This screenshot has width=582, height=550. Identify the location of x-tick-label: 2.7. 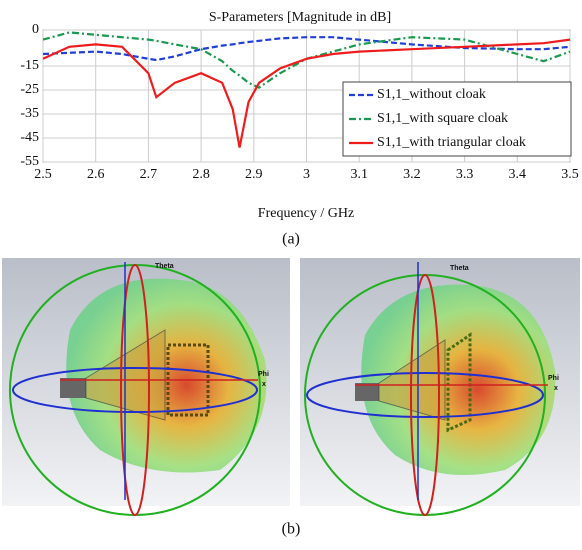
(149, 174).